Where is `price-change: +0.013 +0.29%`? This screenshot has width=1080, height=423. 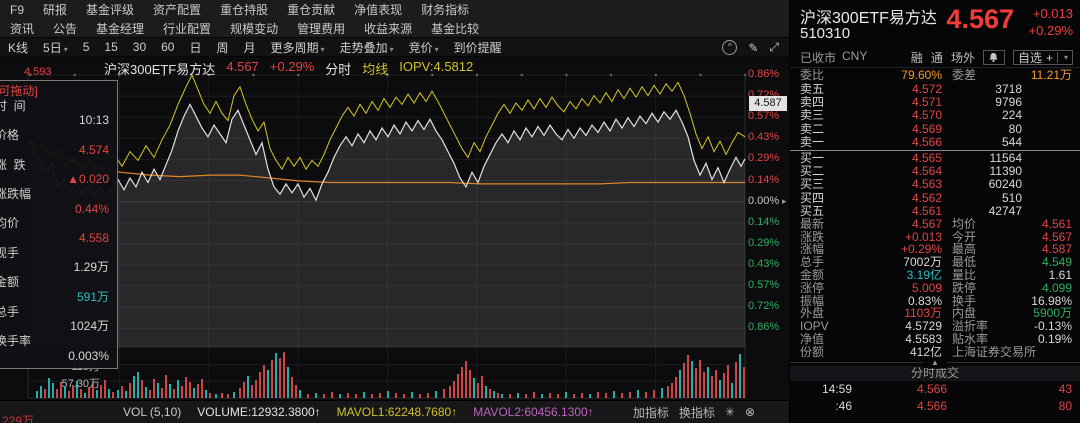
price-change: +0.013 +0.29% is located at coordinates (1051, 22).